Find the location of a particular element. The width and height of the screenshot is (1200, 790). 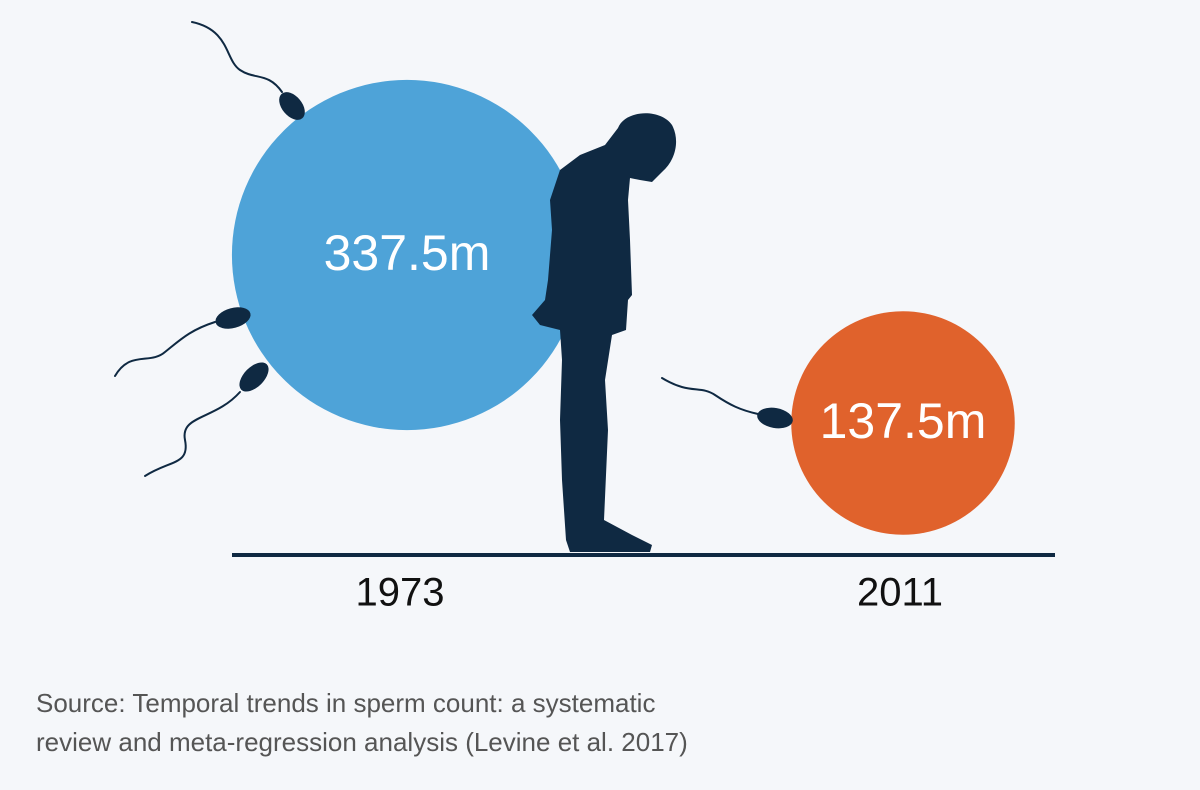

year-label: 2011 is located at coordinates (900, 593).